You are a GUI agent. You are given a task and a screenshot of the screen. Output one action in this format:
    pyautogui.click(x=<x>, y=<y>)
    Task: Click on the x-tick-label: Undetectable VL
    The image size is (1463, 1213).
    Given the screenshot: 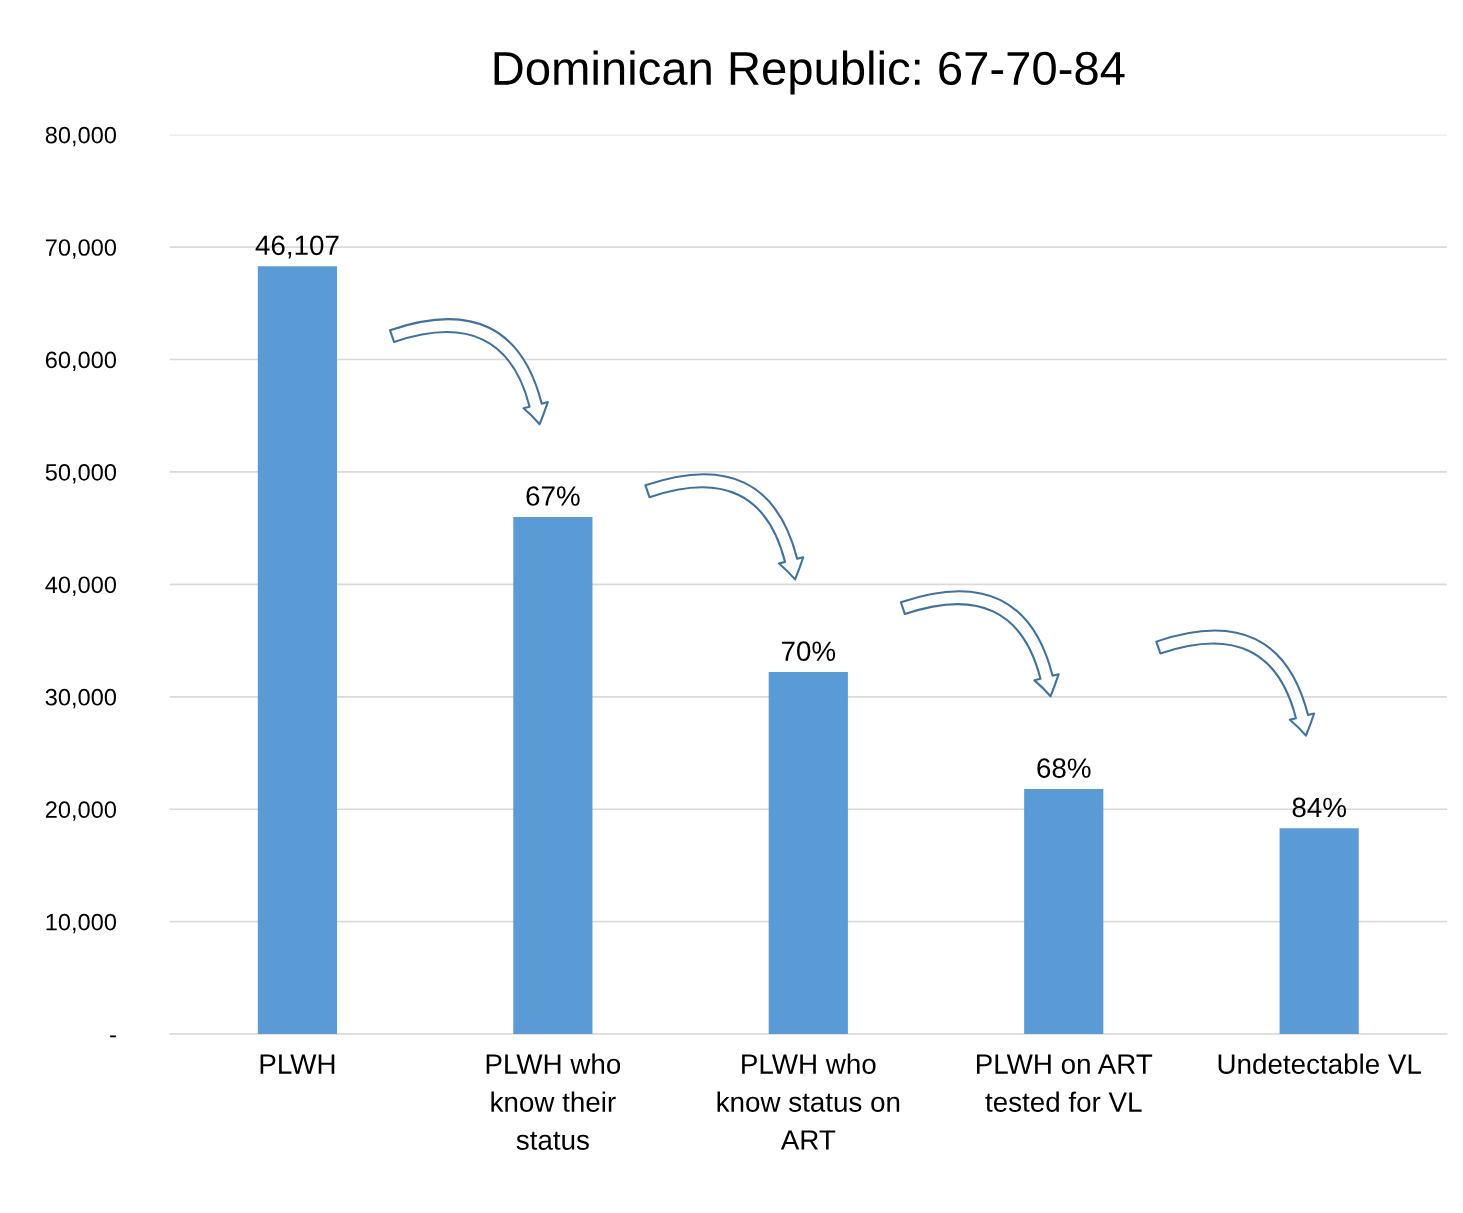 What is the action you would take?
    pyautogui.click(x=1319, y=1063)
    